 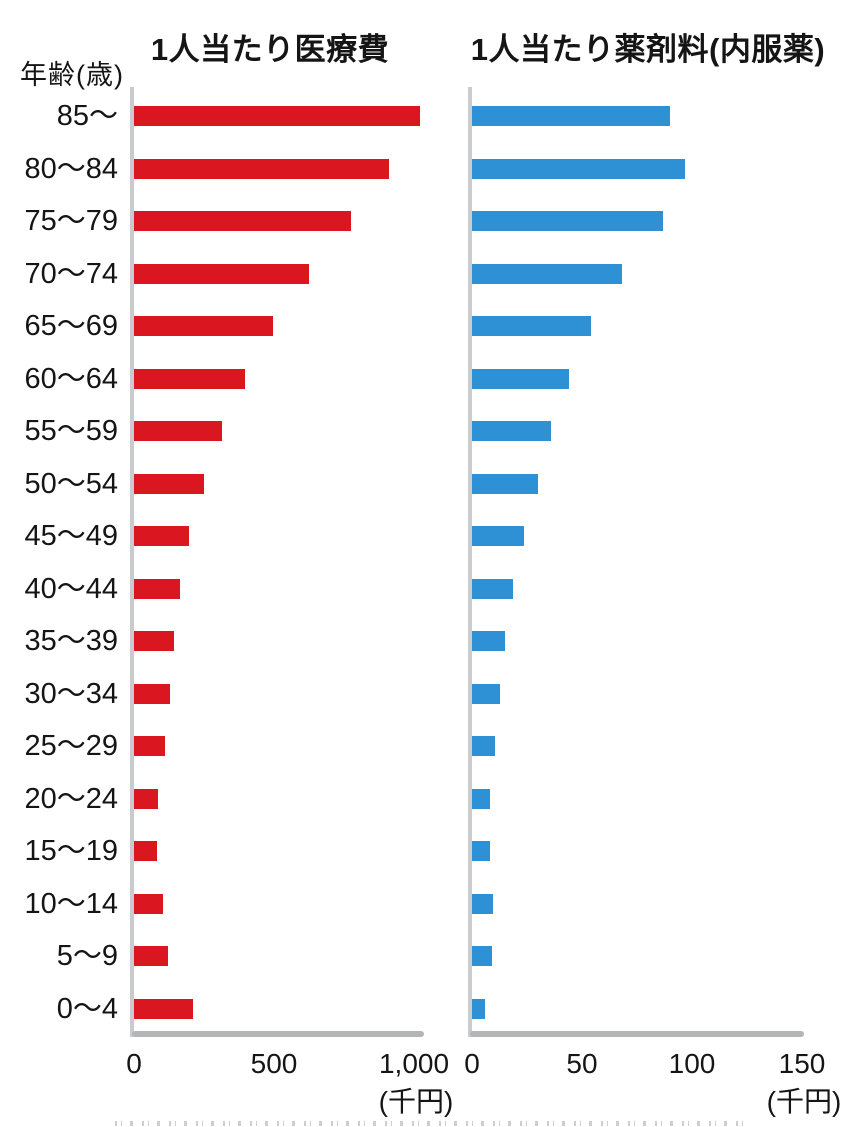 What do you see at coordinates (274, 1063) in the screenshot?
I see `x-tick-label-500: 500` at bounding box center [274, 1063].